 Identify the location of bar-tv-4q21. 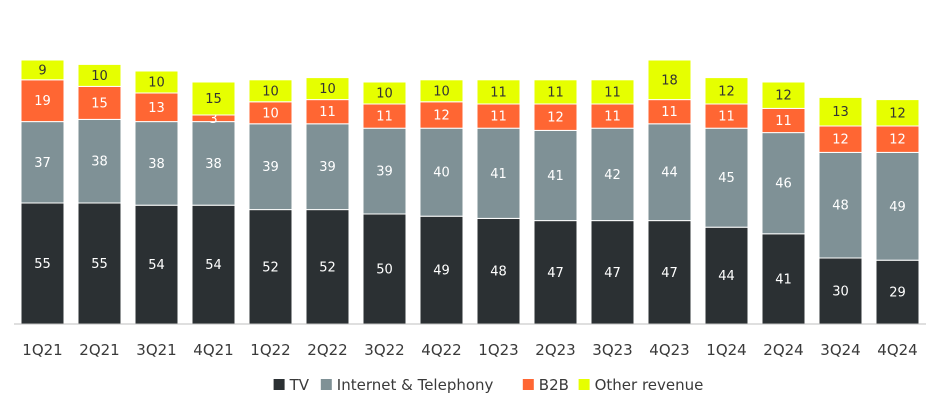
(213, 264).